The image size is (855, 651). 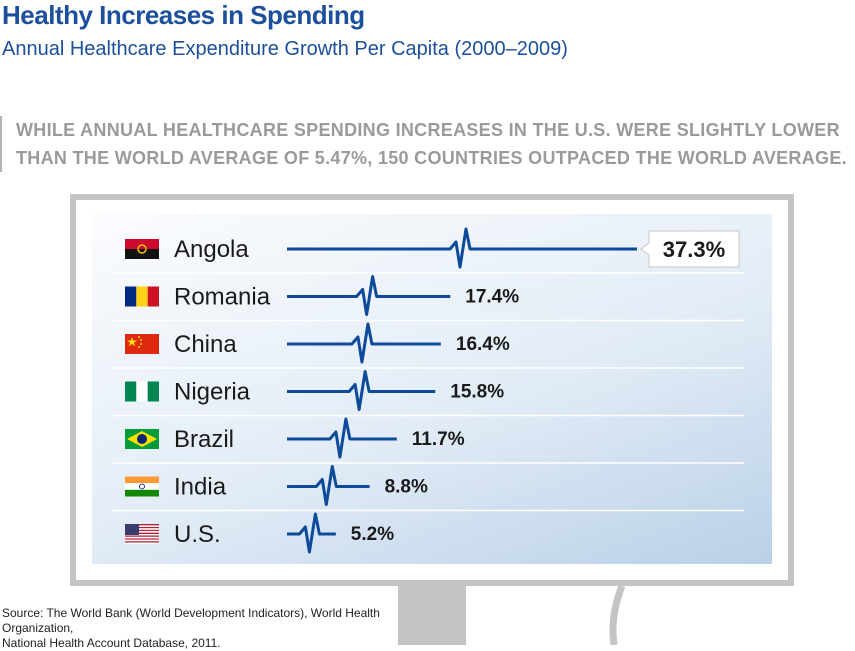 I want to click on value-label: 15.8%, so click(x=477, y=392).